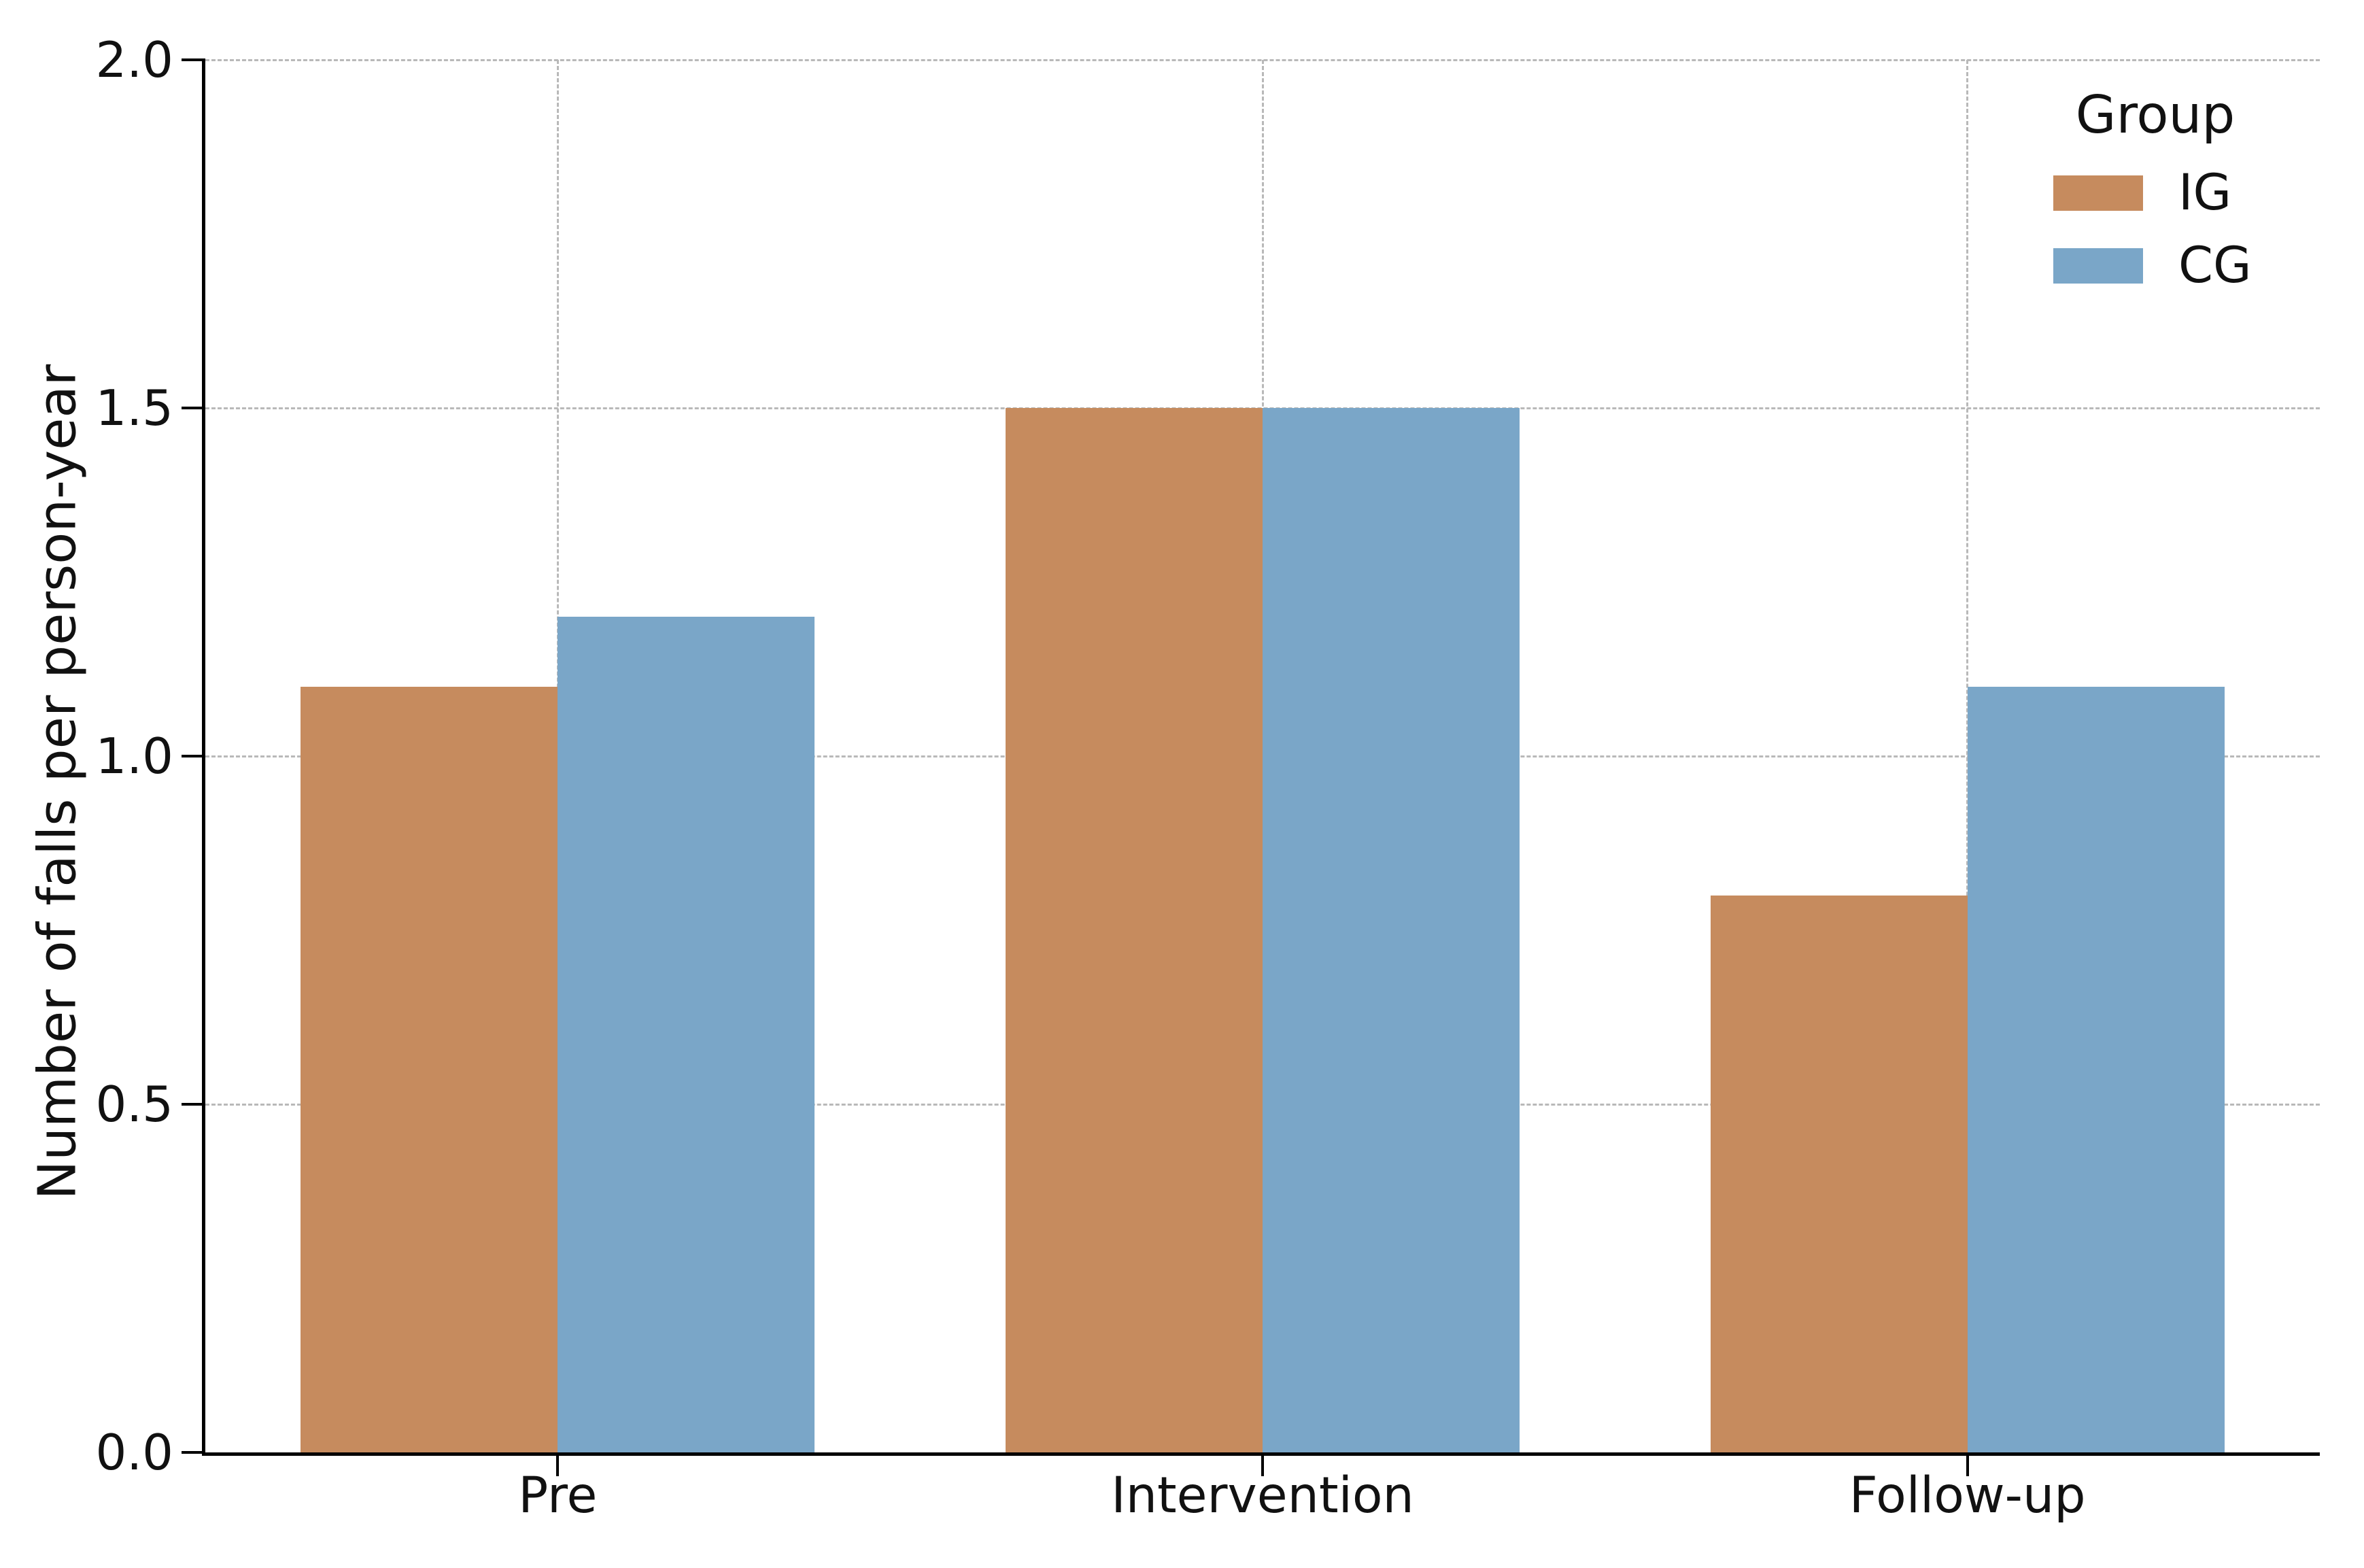  What do you see at coordinates (134, 1104) in the screenshot?
I see `y-tick-label-0.5: 0.5` at bounding box center [134, 1104].